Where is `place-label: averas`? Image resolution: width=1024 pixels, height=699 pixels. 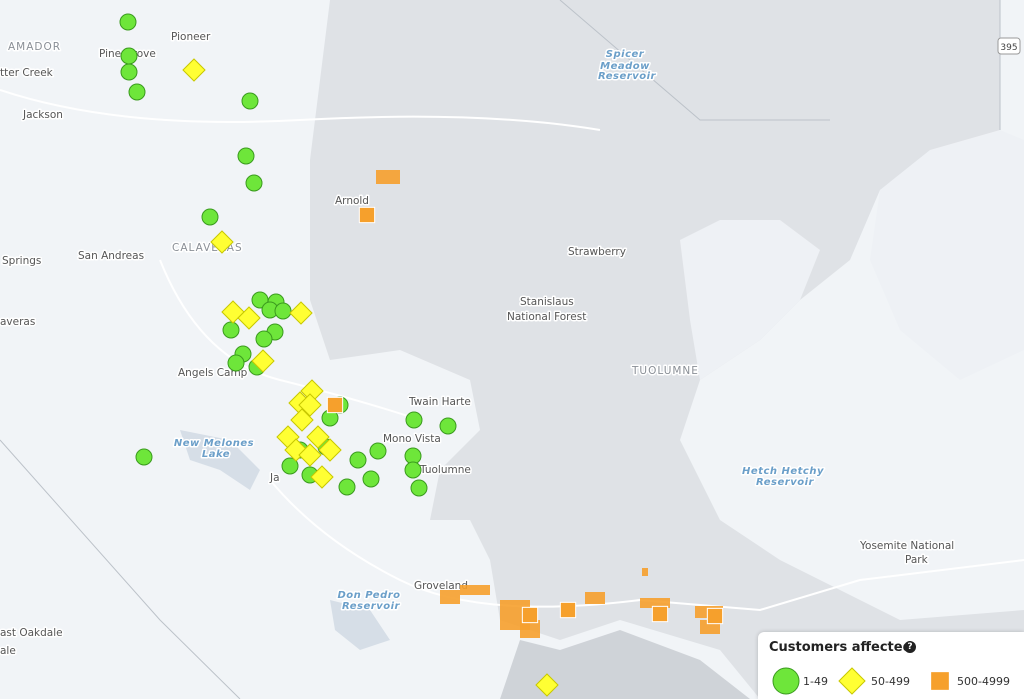
place-label: averas is located at coordinates (17, 322).